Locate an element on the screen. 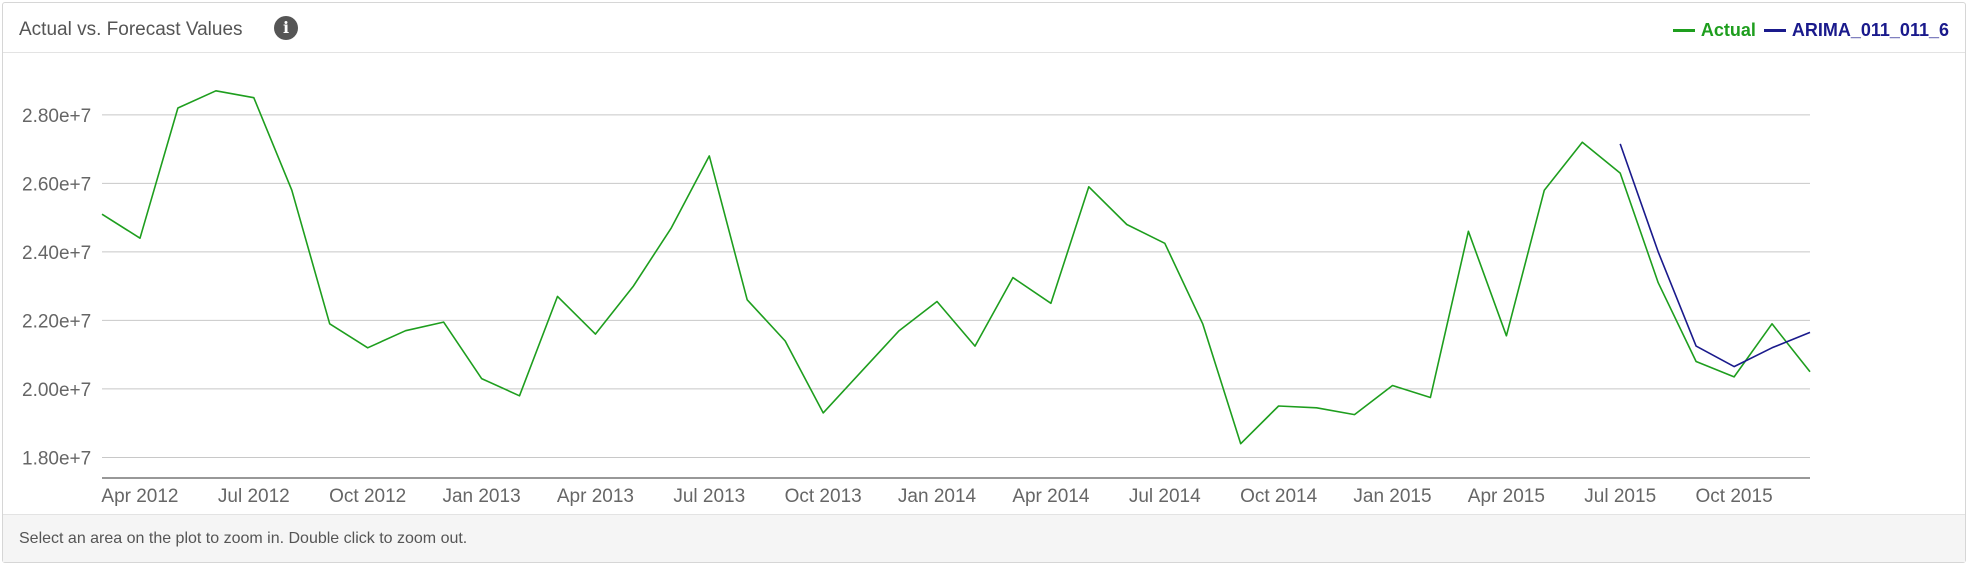 This screenshot has height=577, width=1970. legend-item-actual: Actual is located at coordinates (1714, 30).